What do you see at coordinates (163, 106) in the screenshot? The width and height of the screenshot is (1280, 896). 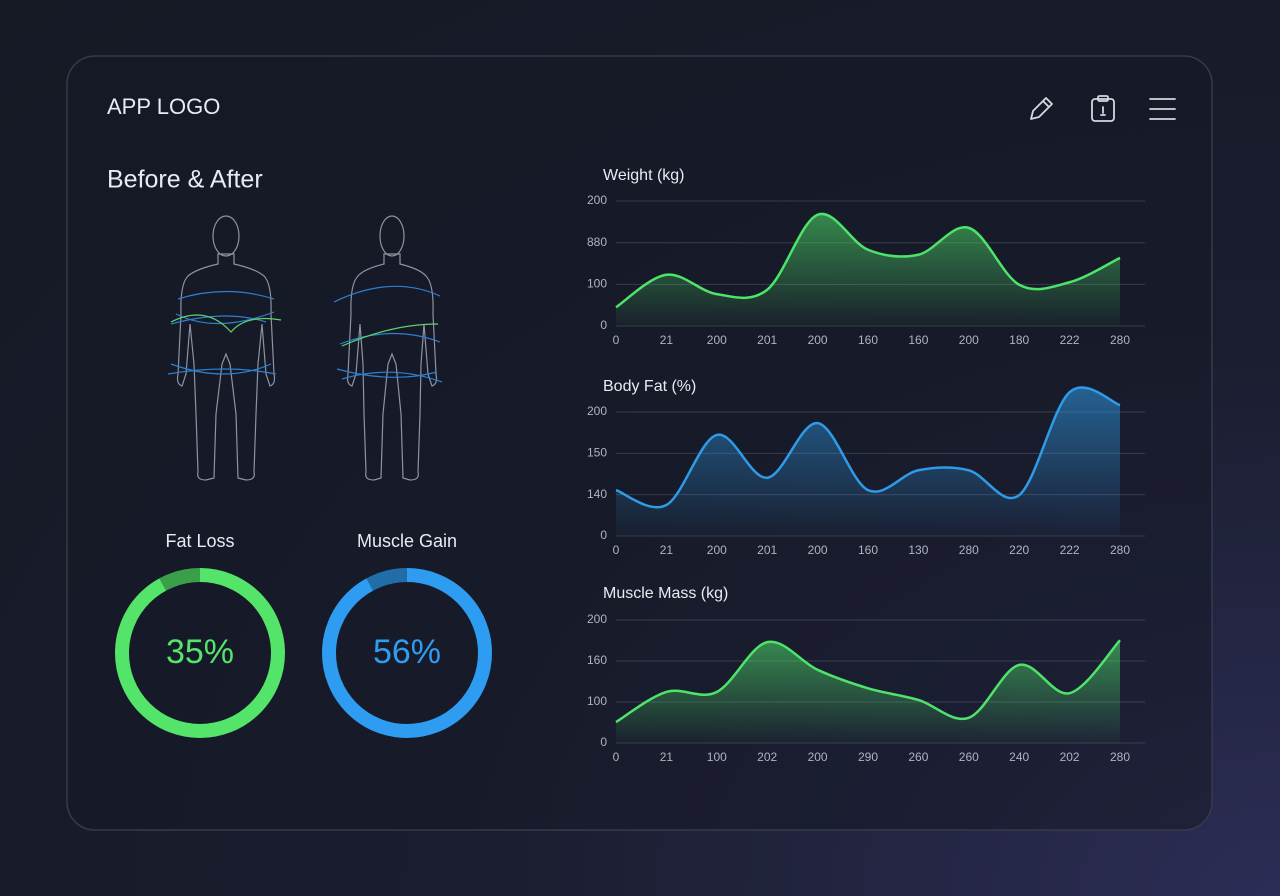 I see `app-logo: APP LOGO` at bounding box center [163, 106].